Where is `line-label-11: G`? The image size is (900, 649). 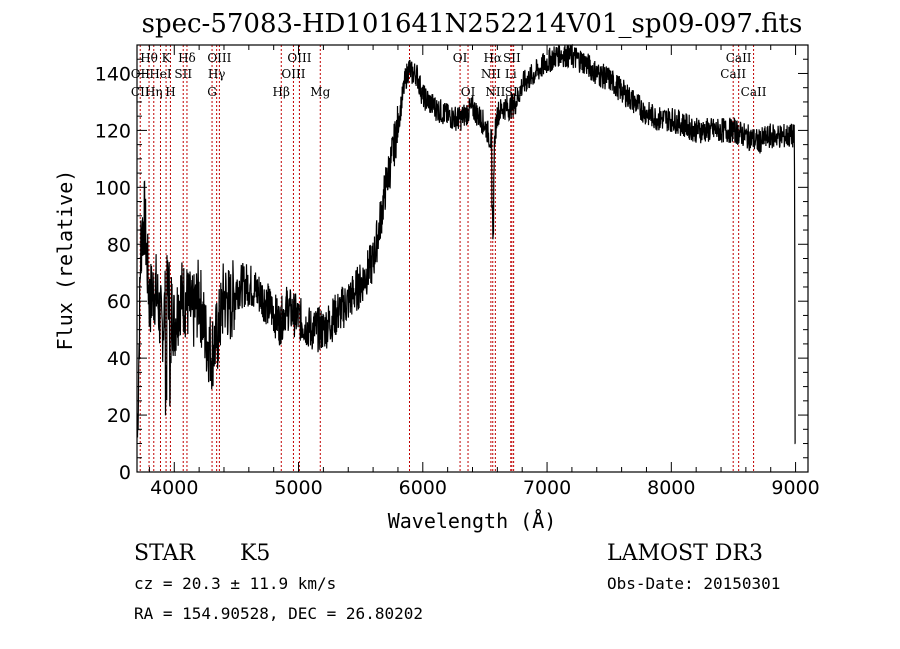 line-label-11: G is located at coordinates (212, 92).